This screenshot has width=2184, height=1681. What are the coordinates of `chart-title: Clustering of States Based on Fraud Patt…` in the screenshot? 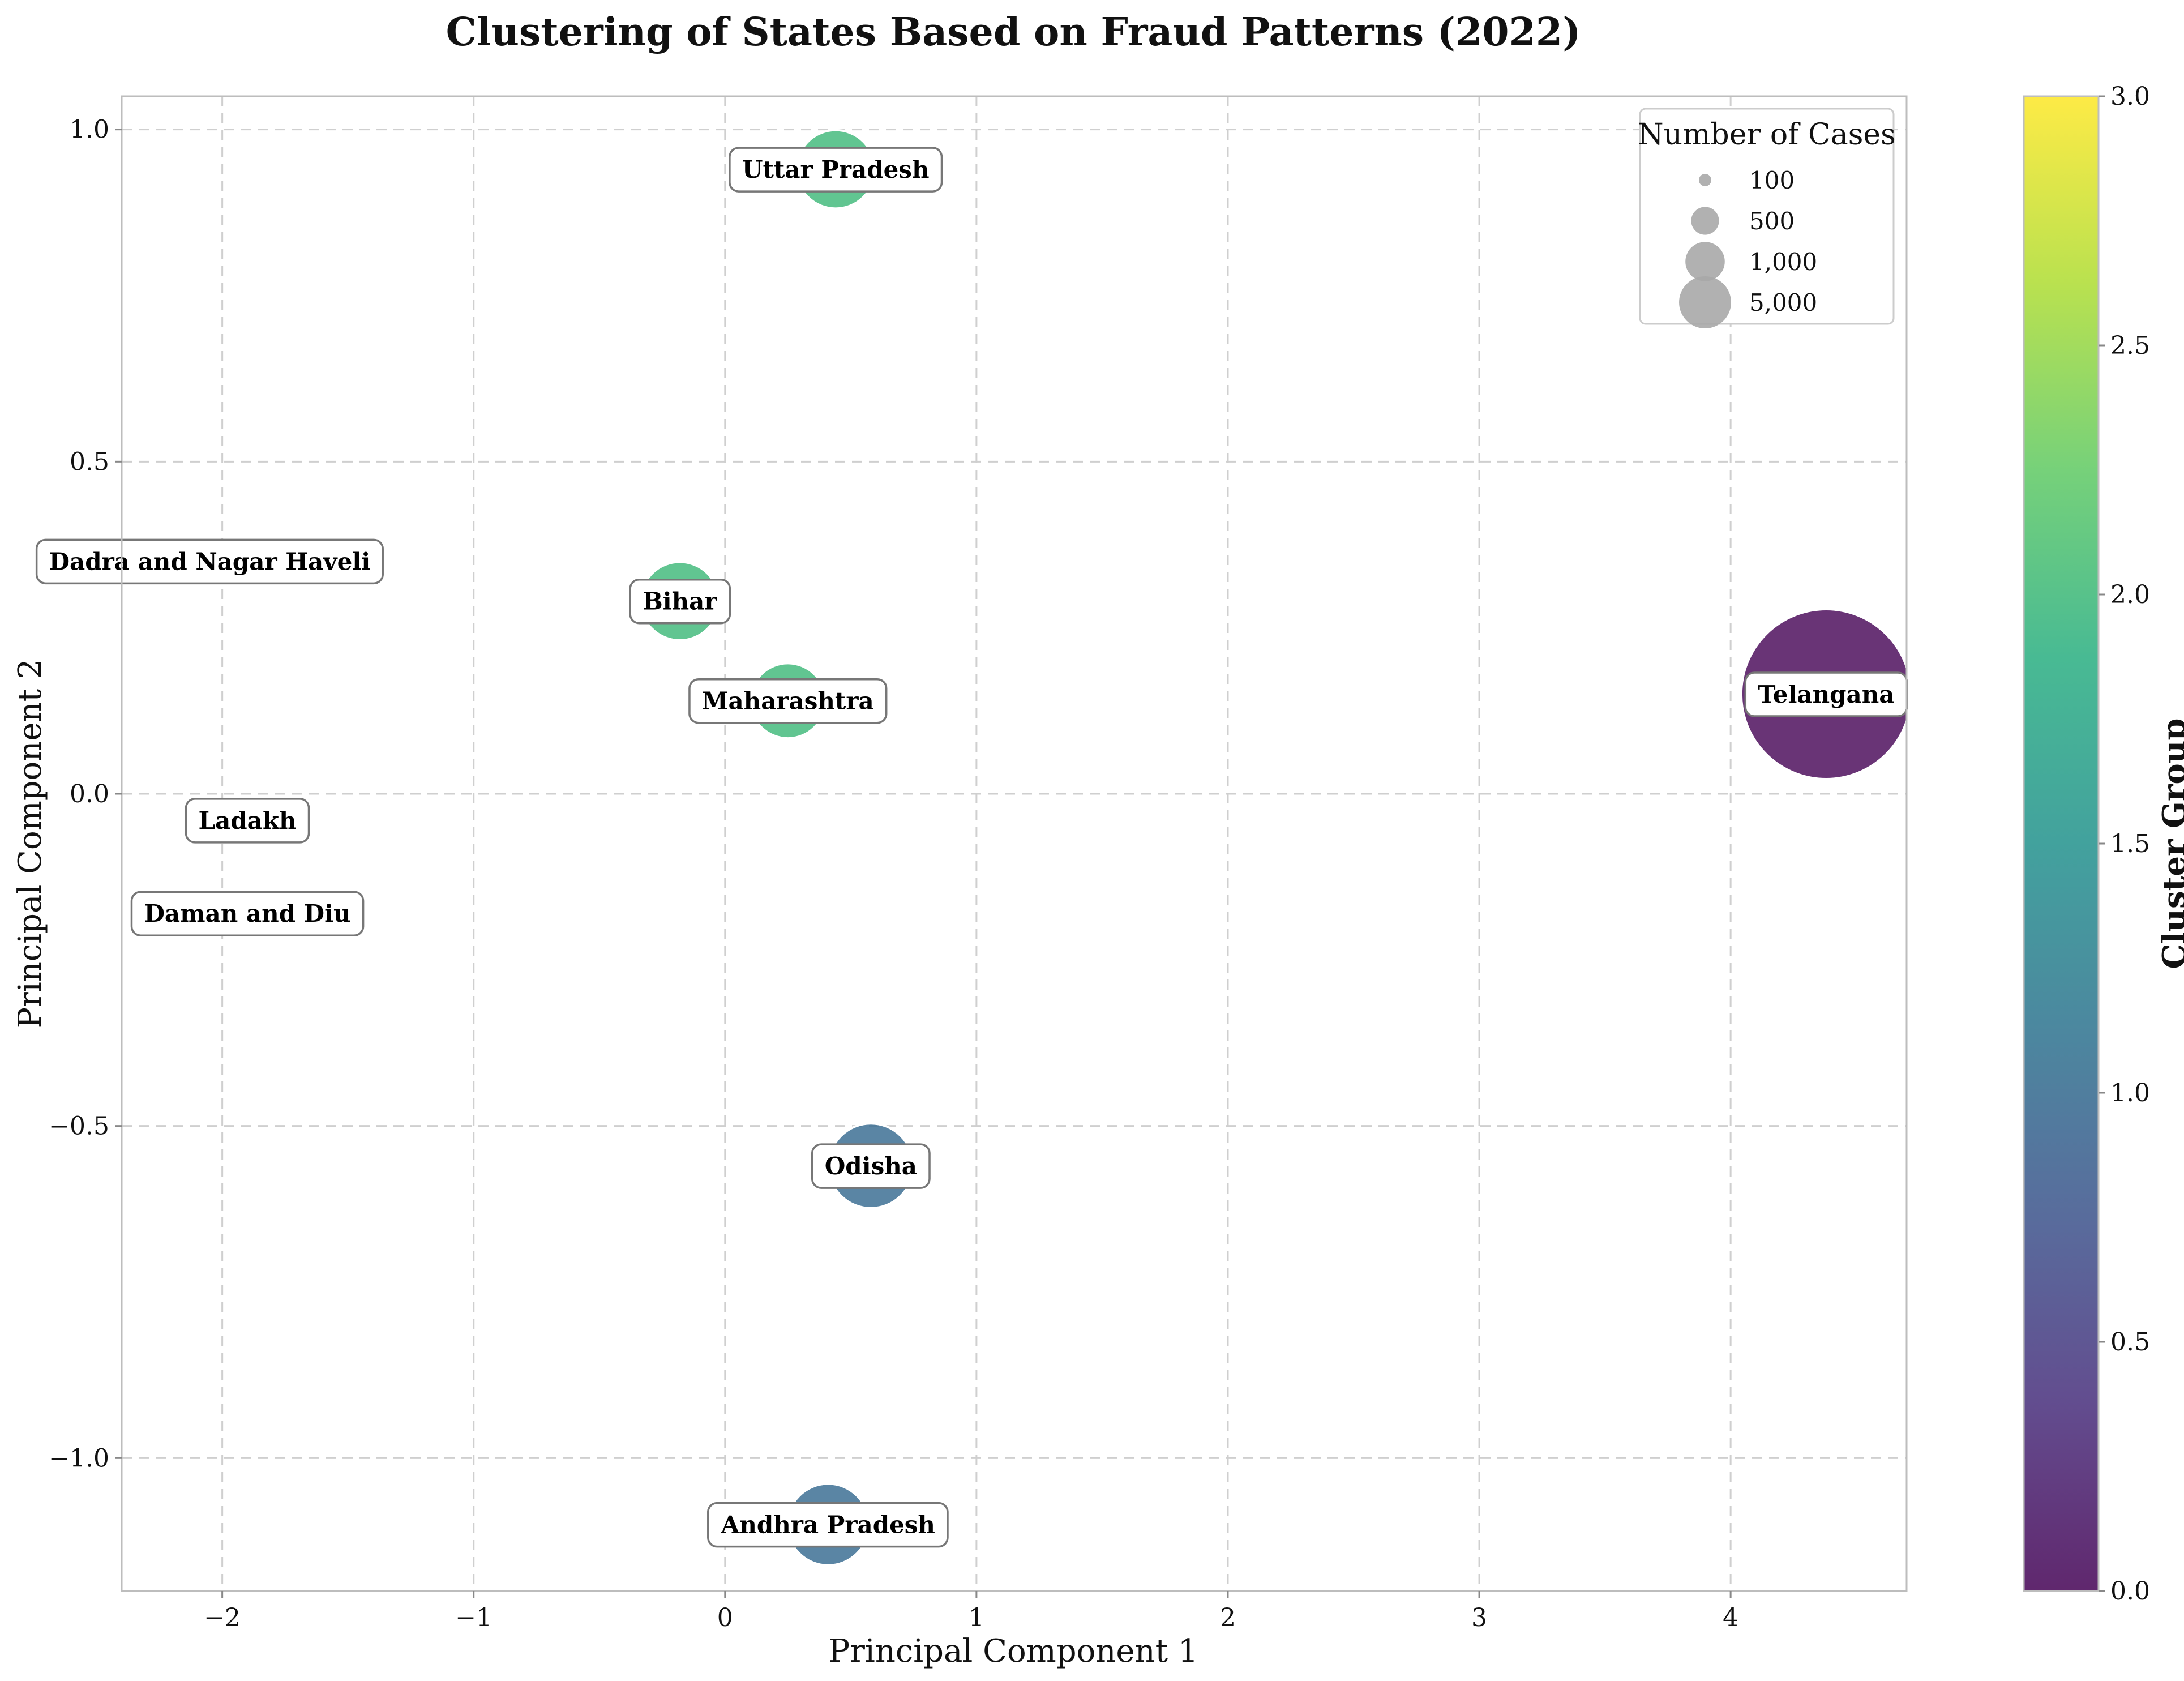 It's located at (1013, 32).